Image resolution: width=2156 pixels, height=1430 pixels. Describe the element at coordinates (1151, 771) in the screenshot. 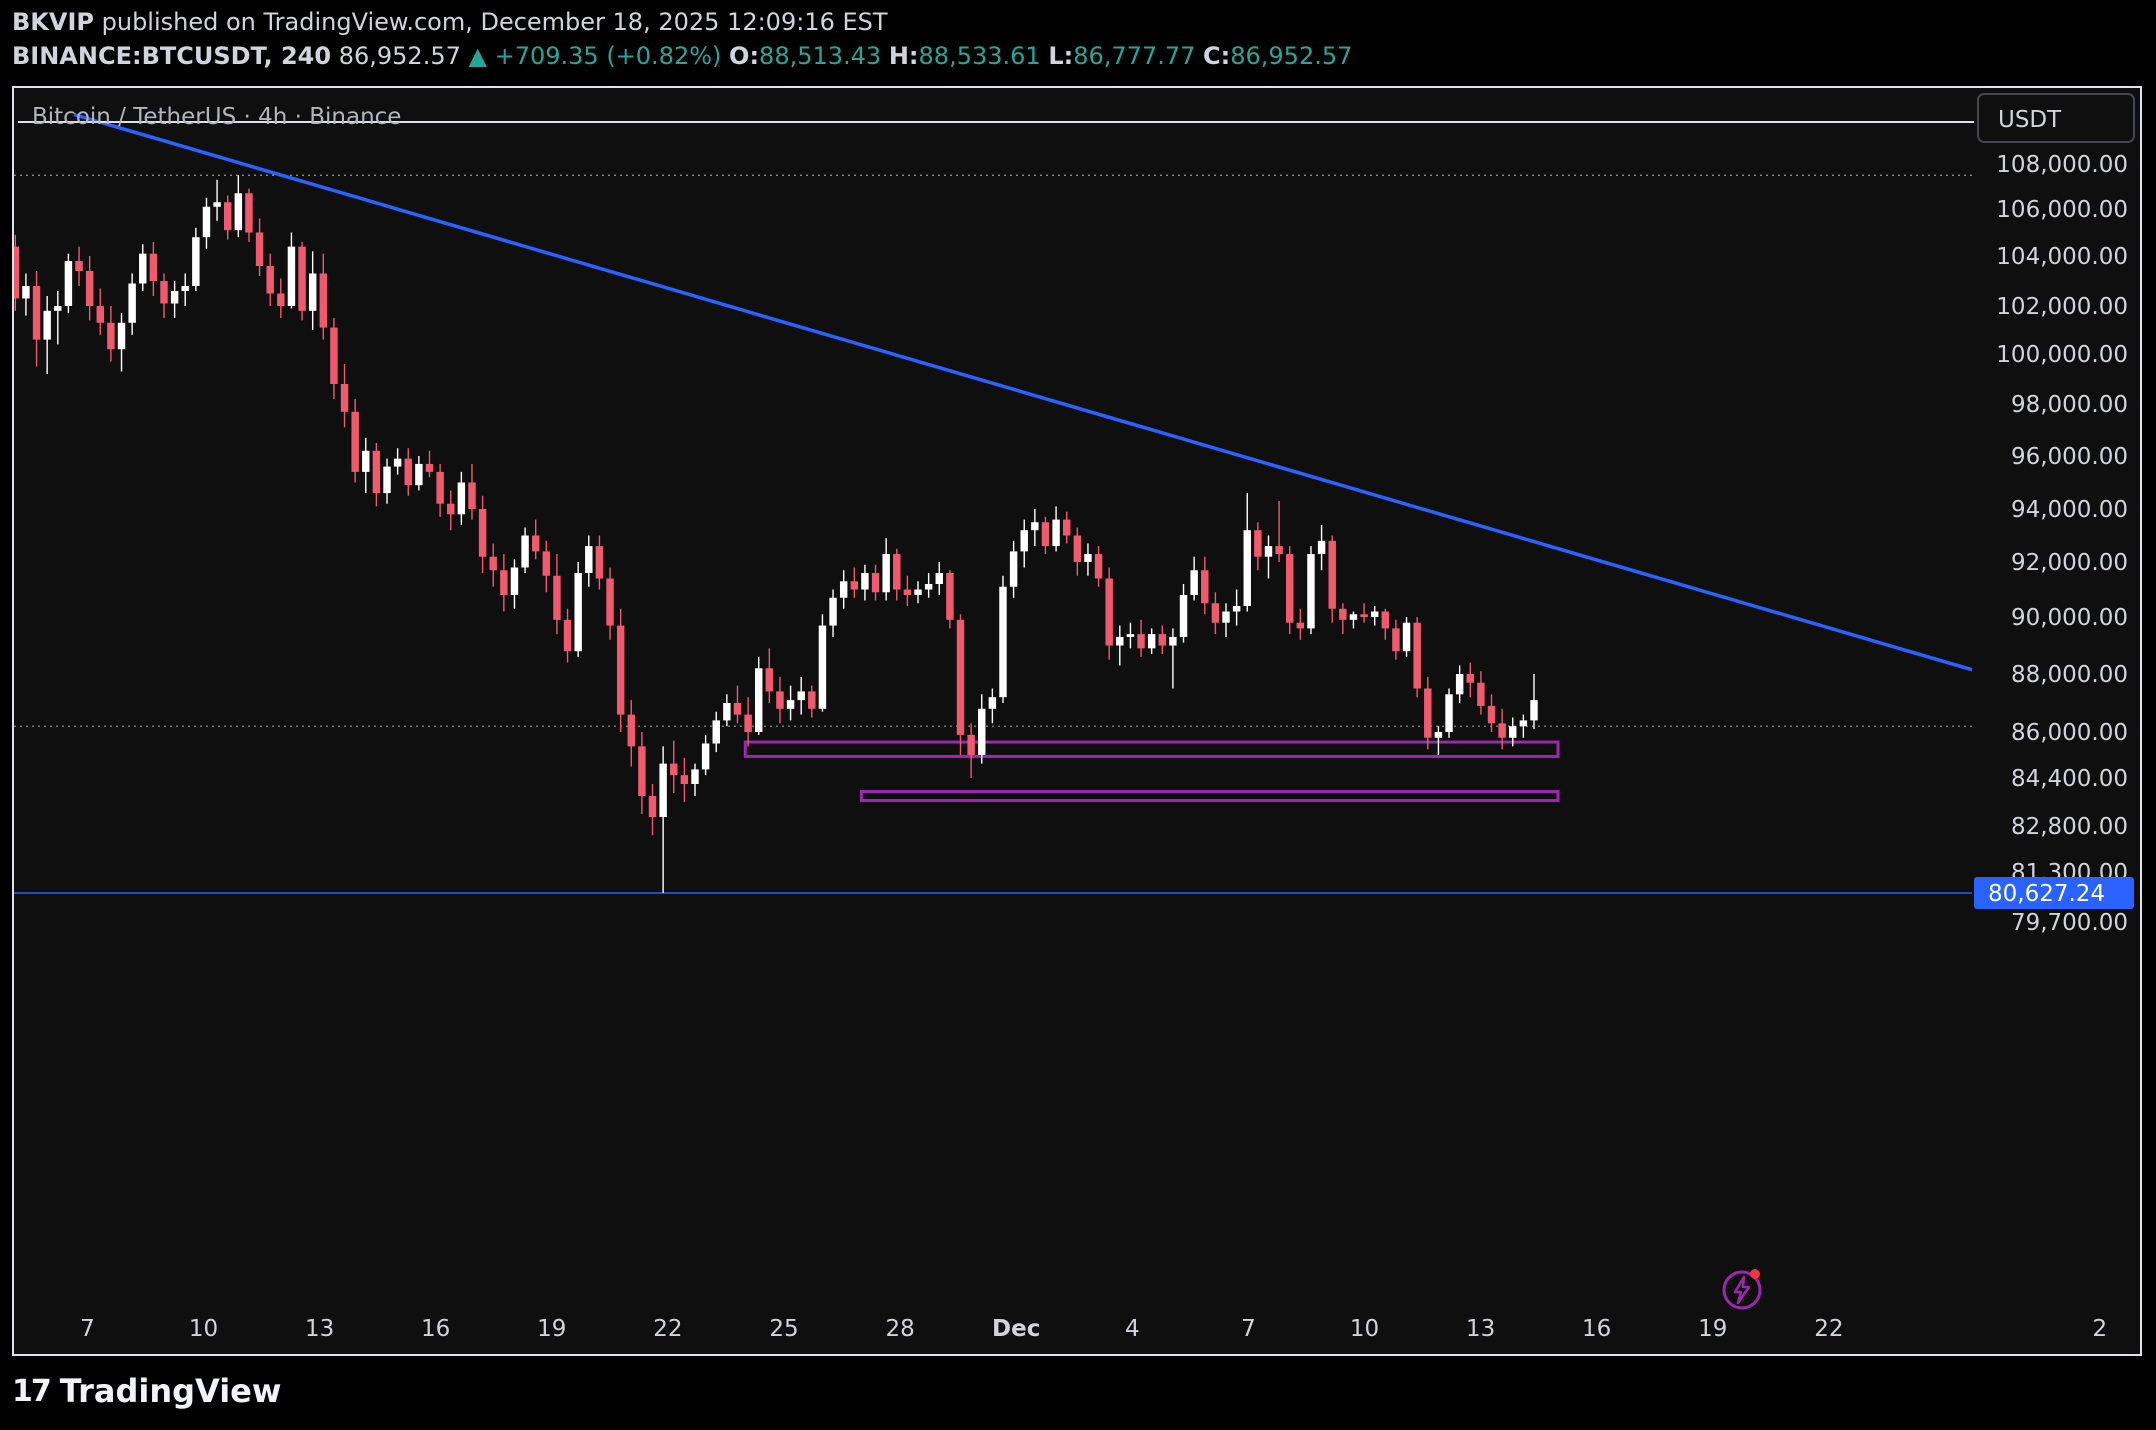

I see `support-zones` at that location.